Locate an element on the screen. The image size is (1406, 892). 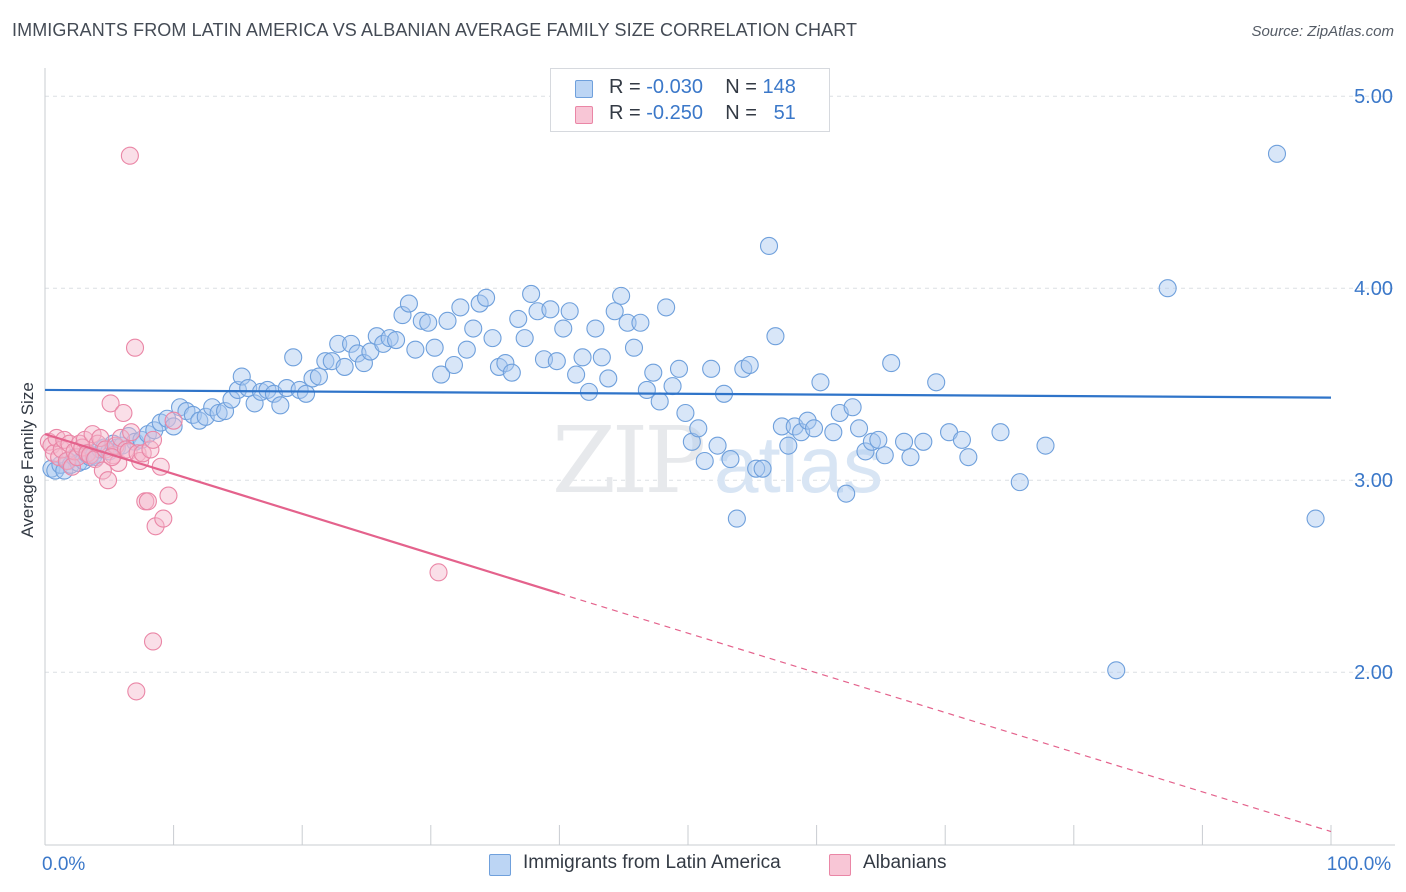
y-tick-label: 3.00 is located at coordinates (1373, 481).